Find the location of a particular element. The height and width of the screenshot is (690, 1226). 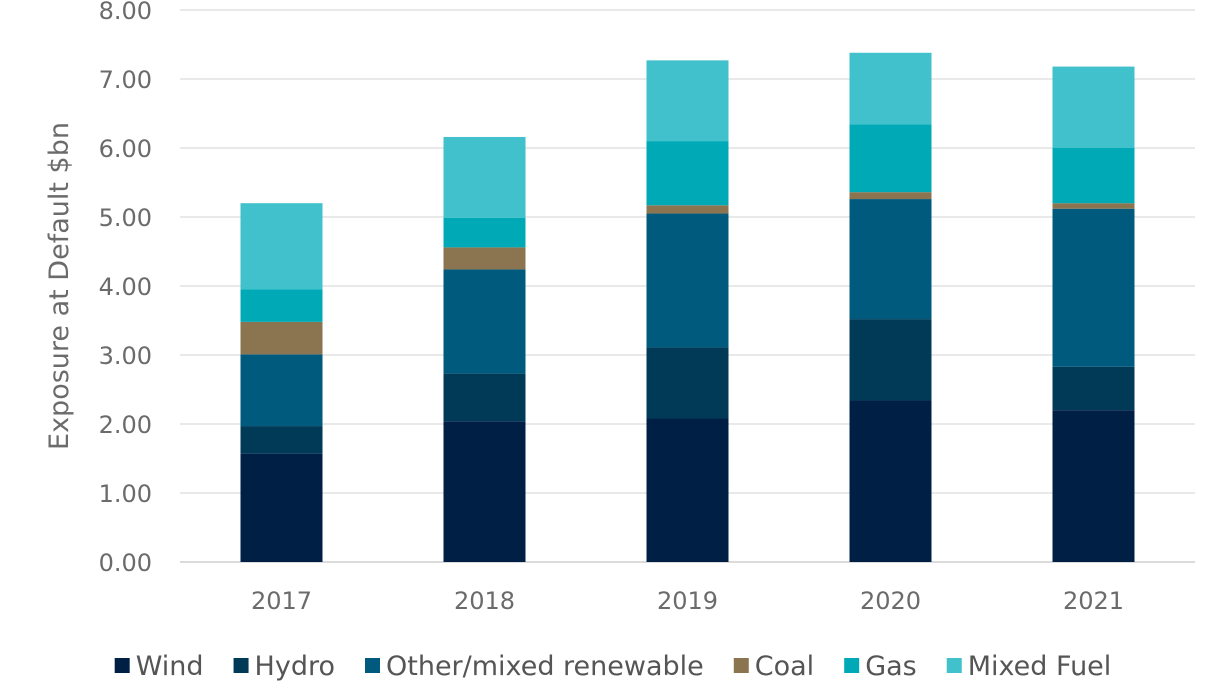

y-axis-ticks: 0.00 1.00 2.00 3.00 4.00 5.00 6.00 7.00 8.00 is located at coordinates (125, 288).